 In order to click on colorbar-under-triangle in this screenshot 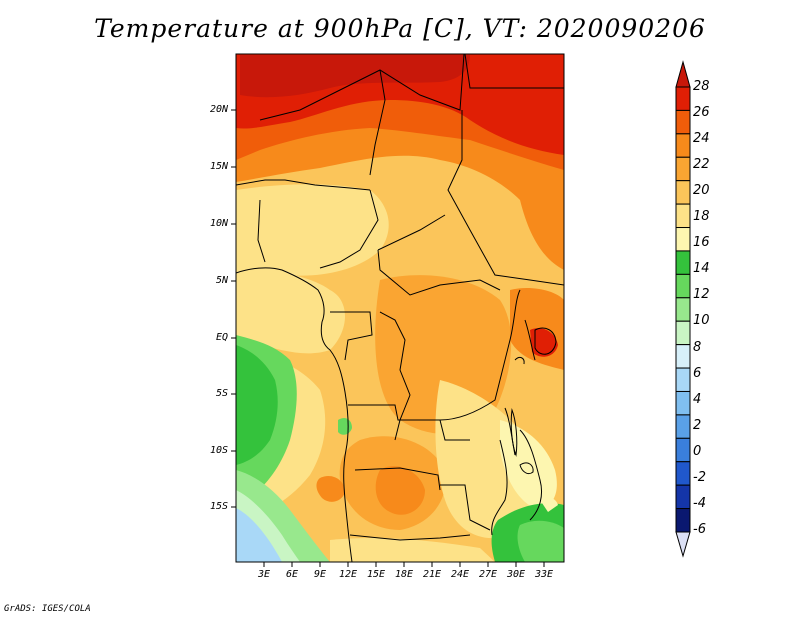, I will do `click(683, 544)`.